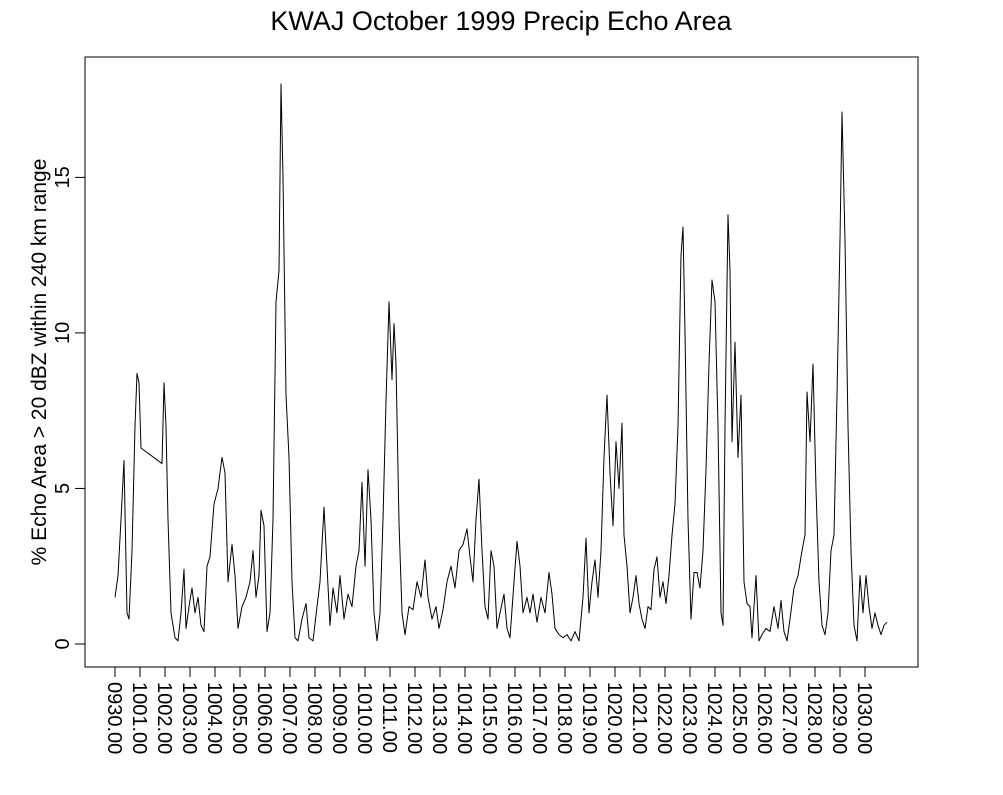  What do you see at coordinates (239, 718) in the screenshot?
I see `x-tick-label: 1005.00` at bounding box center [239, 718].